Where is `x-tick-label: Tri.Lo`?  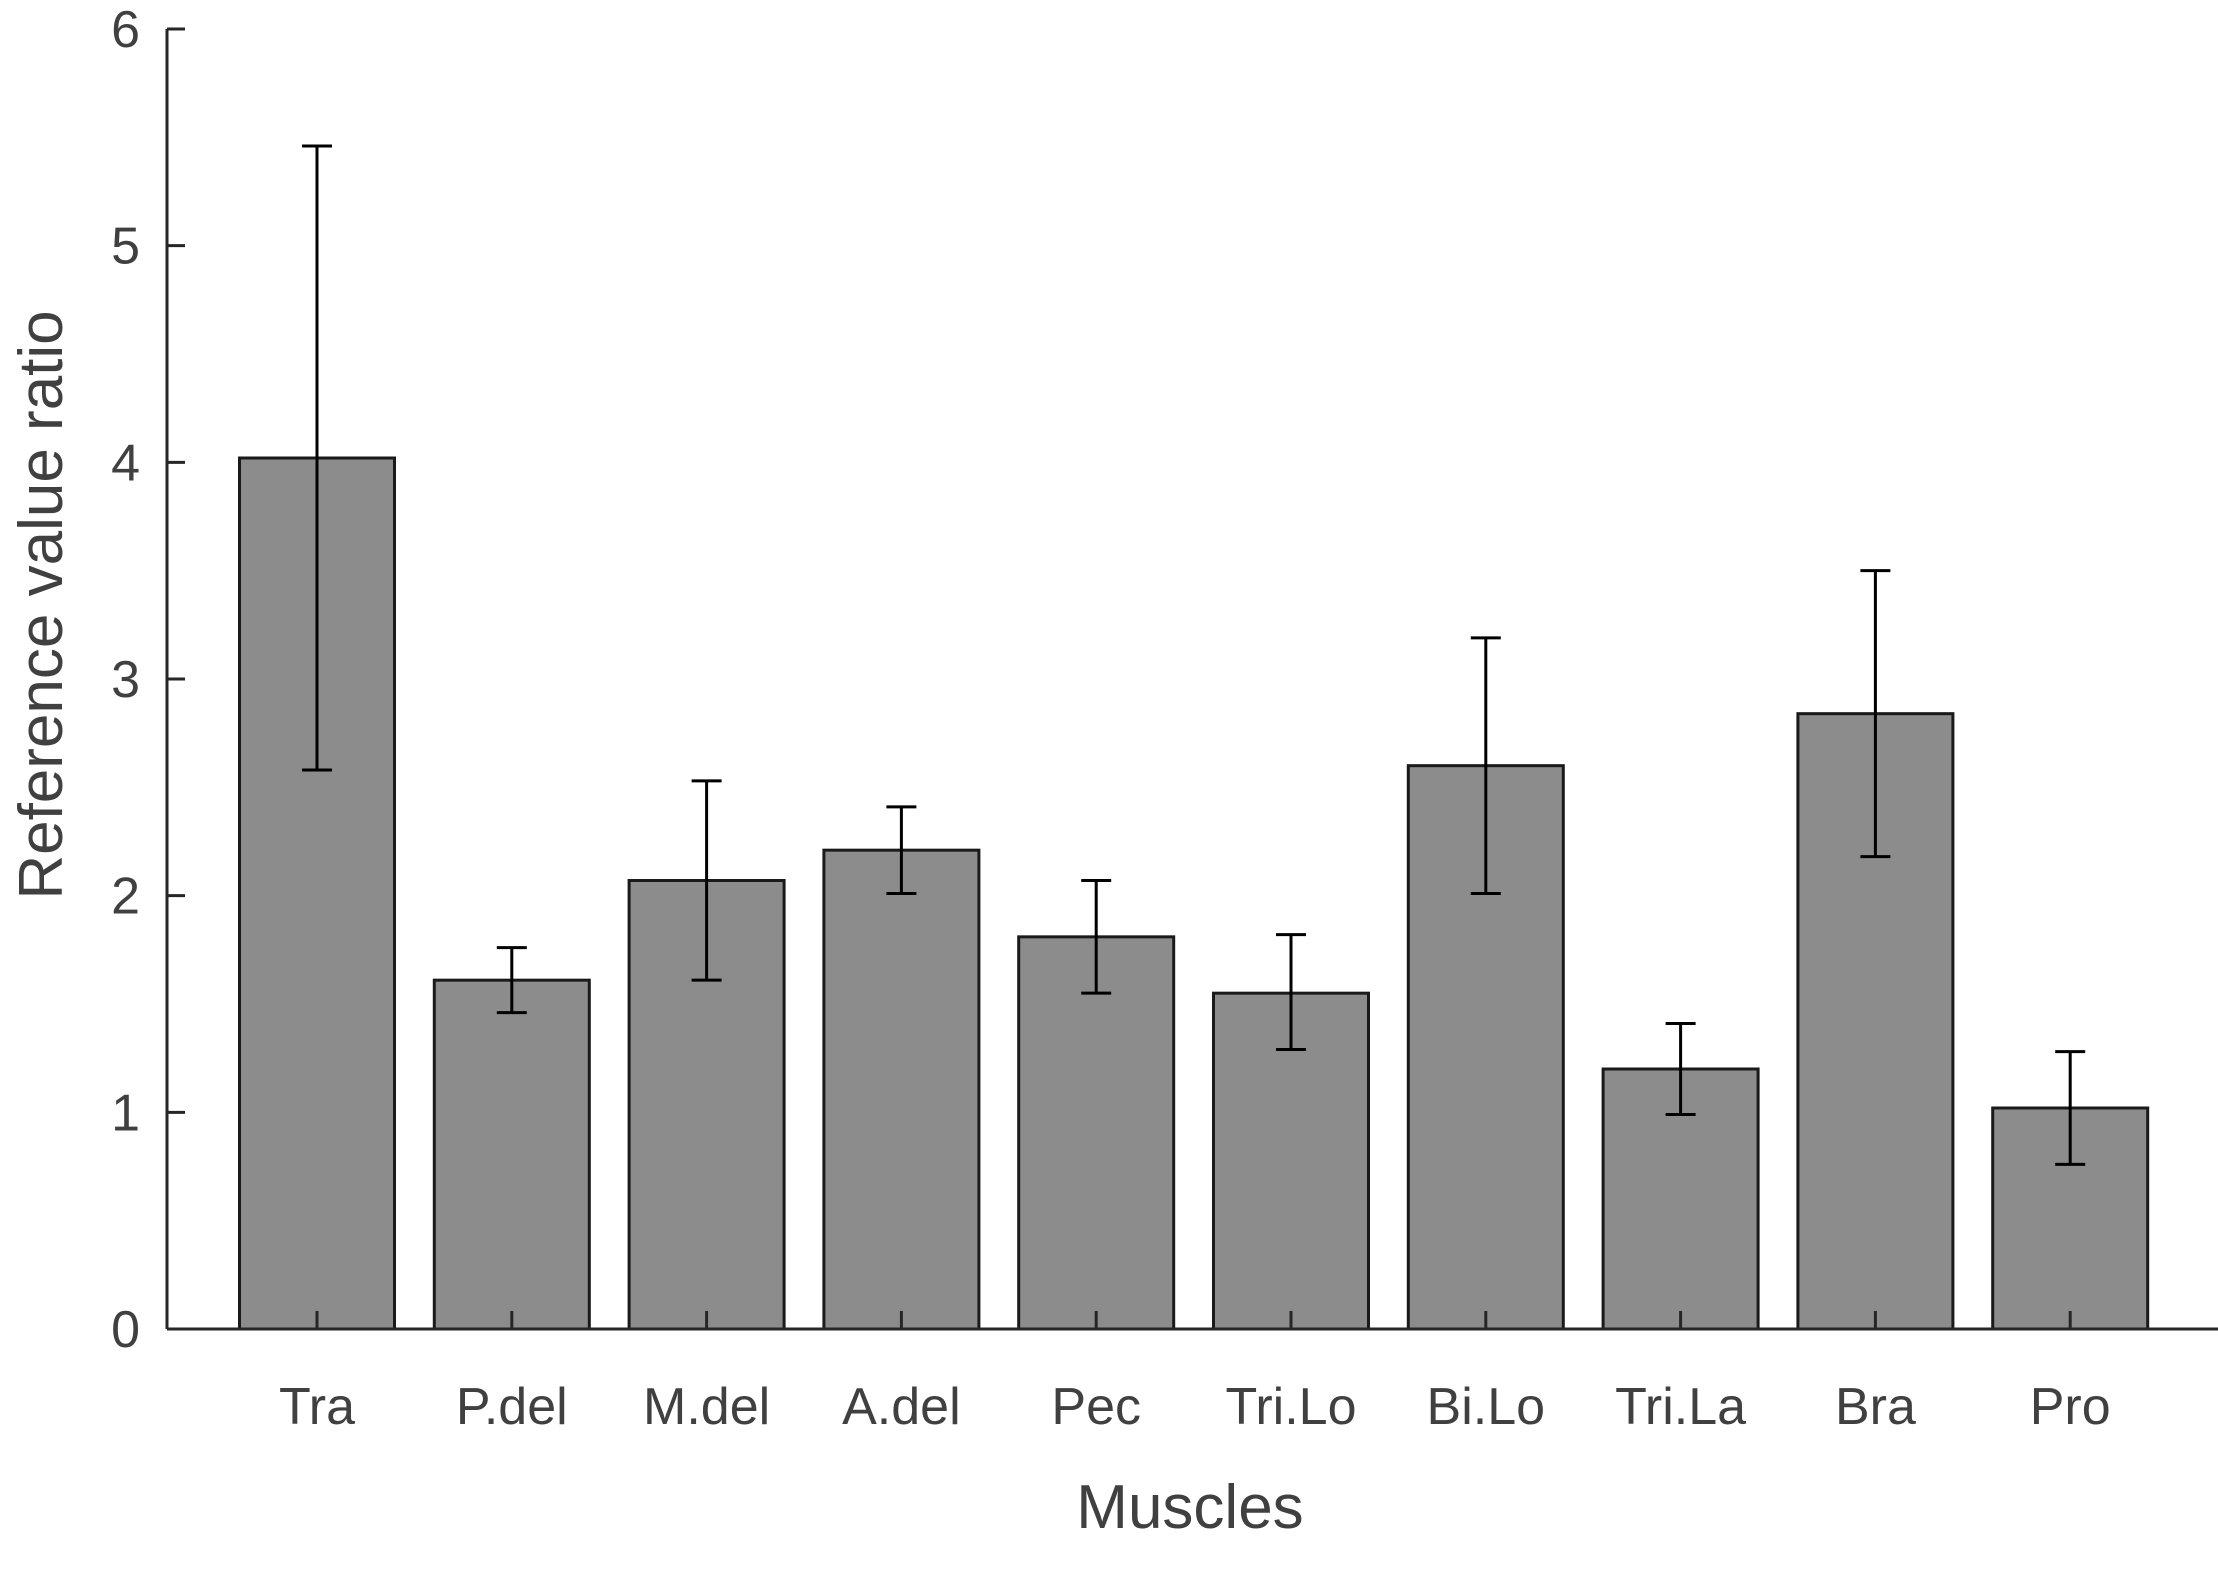 x-tick-label: Tri.Lo is located at coordinates (1291, 1407).